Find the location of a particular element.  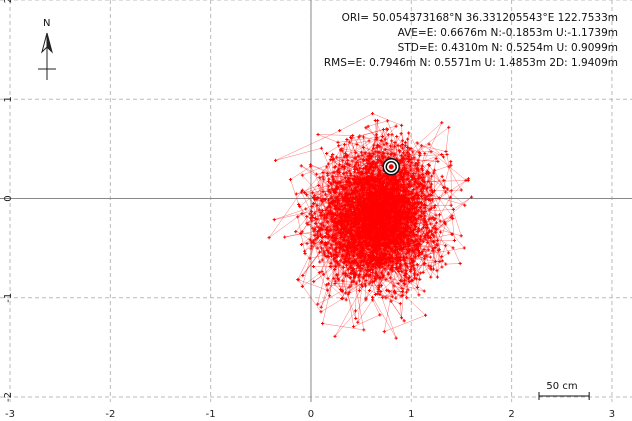

y-tick-label: 1 is located at coordinates (8, 99).